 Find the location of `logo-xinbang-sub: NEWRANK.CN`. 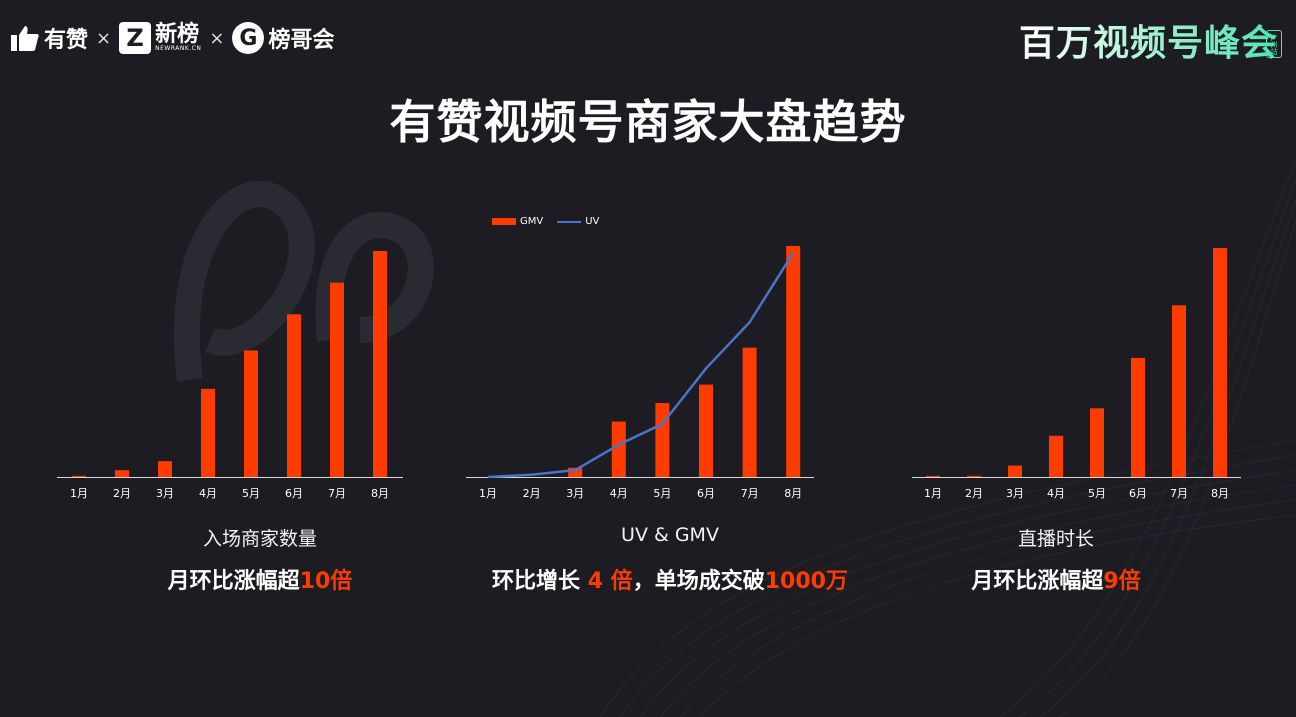

logo-xinbang-sub: NEWRANK.CN is located at coordinates (178, 48).